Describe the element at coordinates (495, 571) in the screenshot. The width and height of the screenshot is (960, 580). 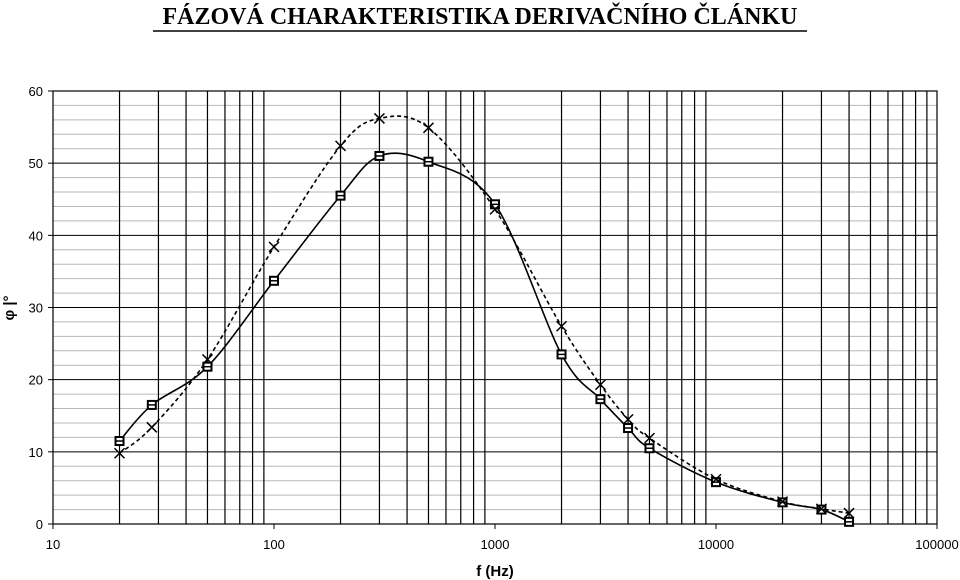
I see `x-axis-label: f (Hz)` at that location.